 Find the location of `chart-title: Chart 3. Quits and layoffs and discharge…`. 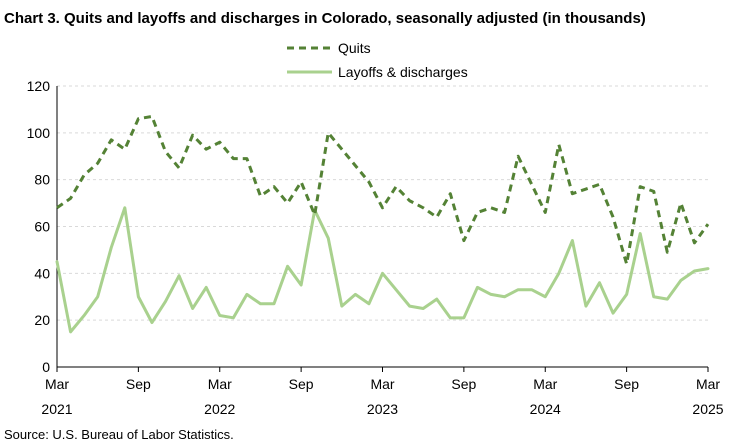

chart-title: Chart 3. Quits and layoffs and discharge… is located at coordinates (325, 18).